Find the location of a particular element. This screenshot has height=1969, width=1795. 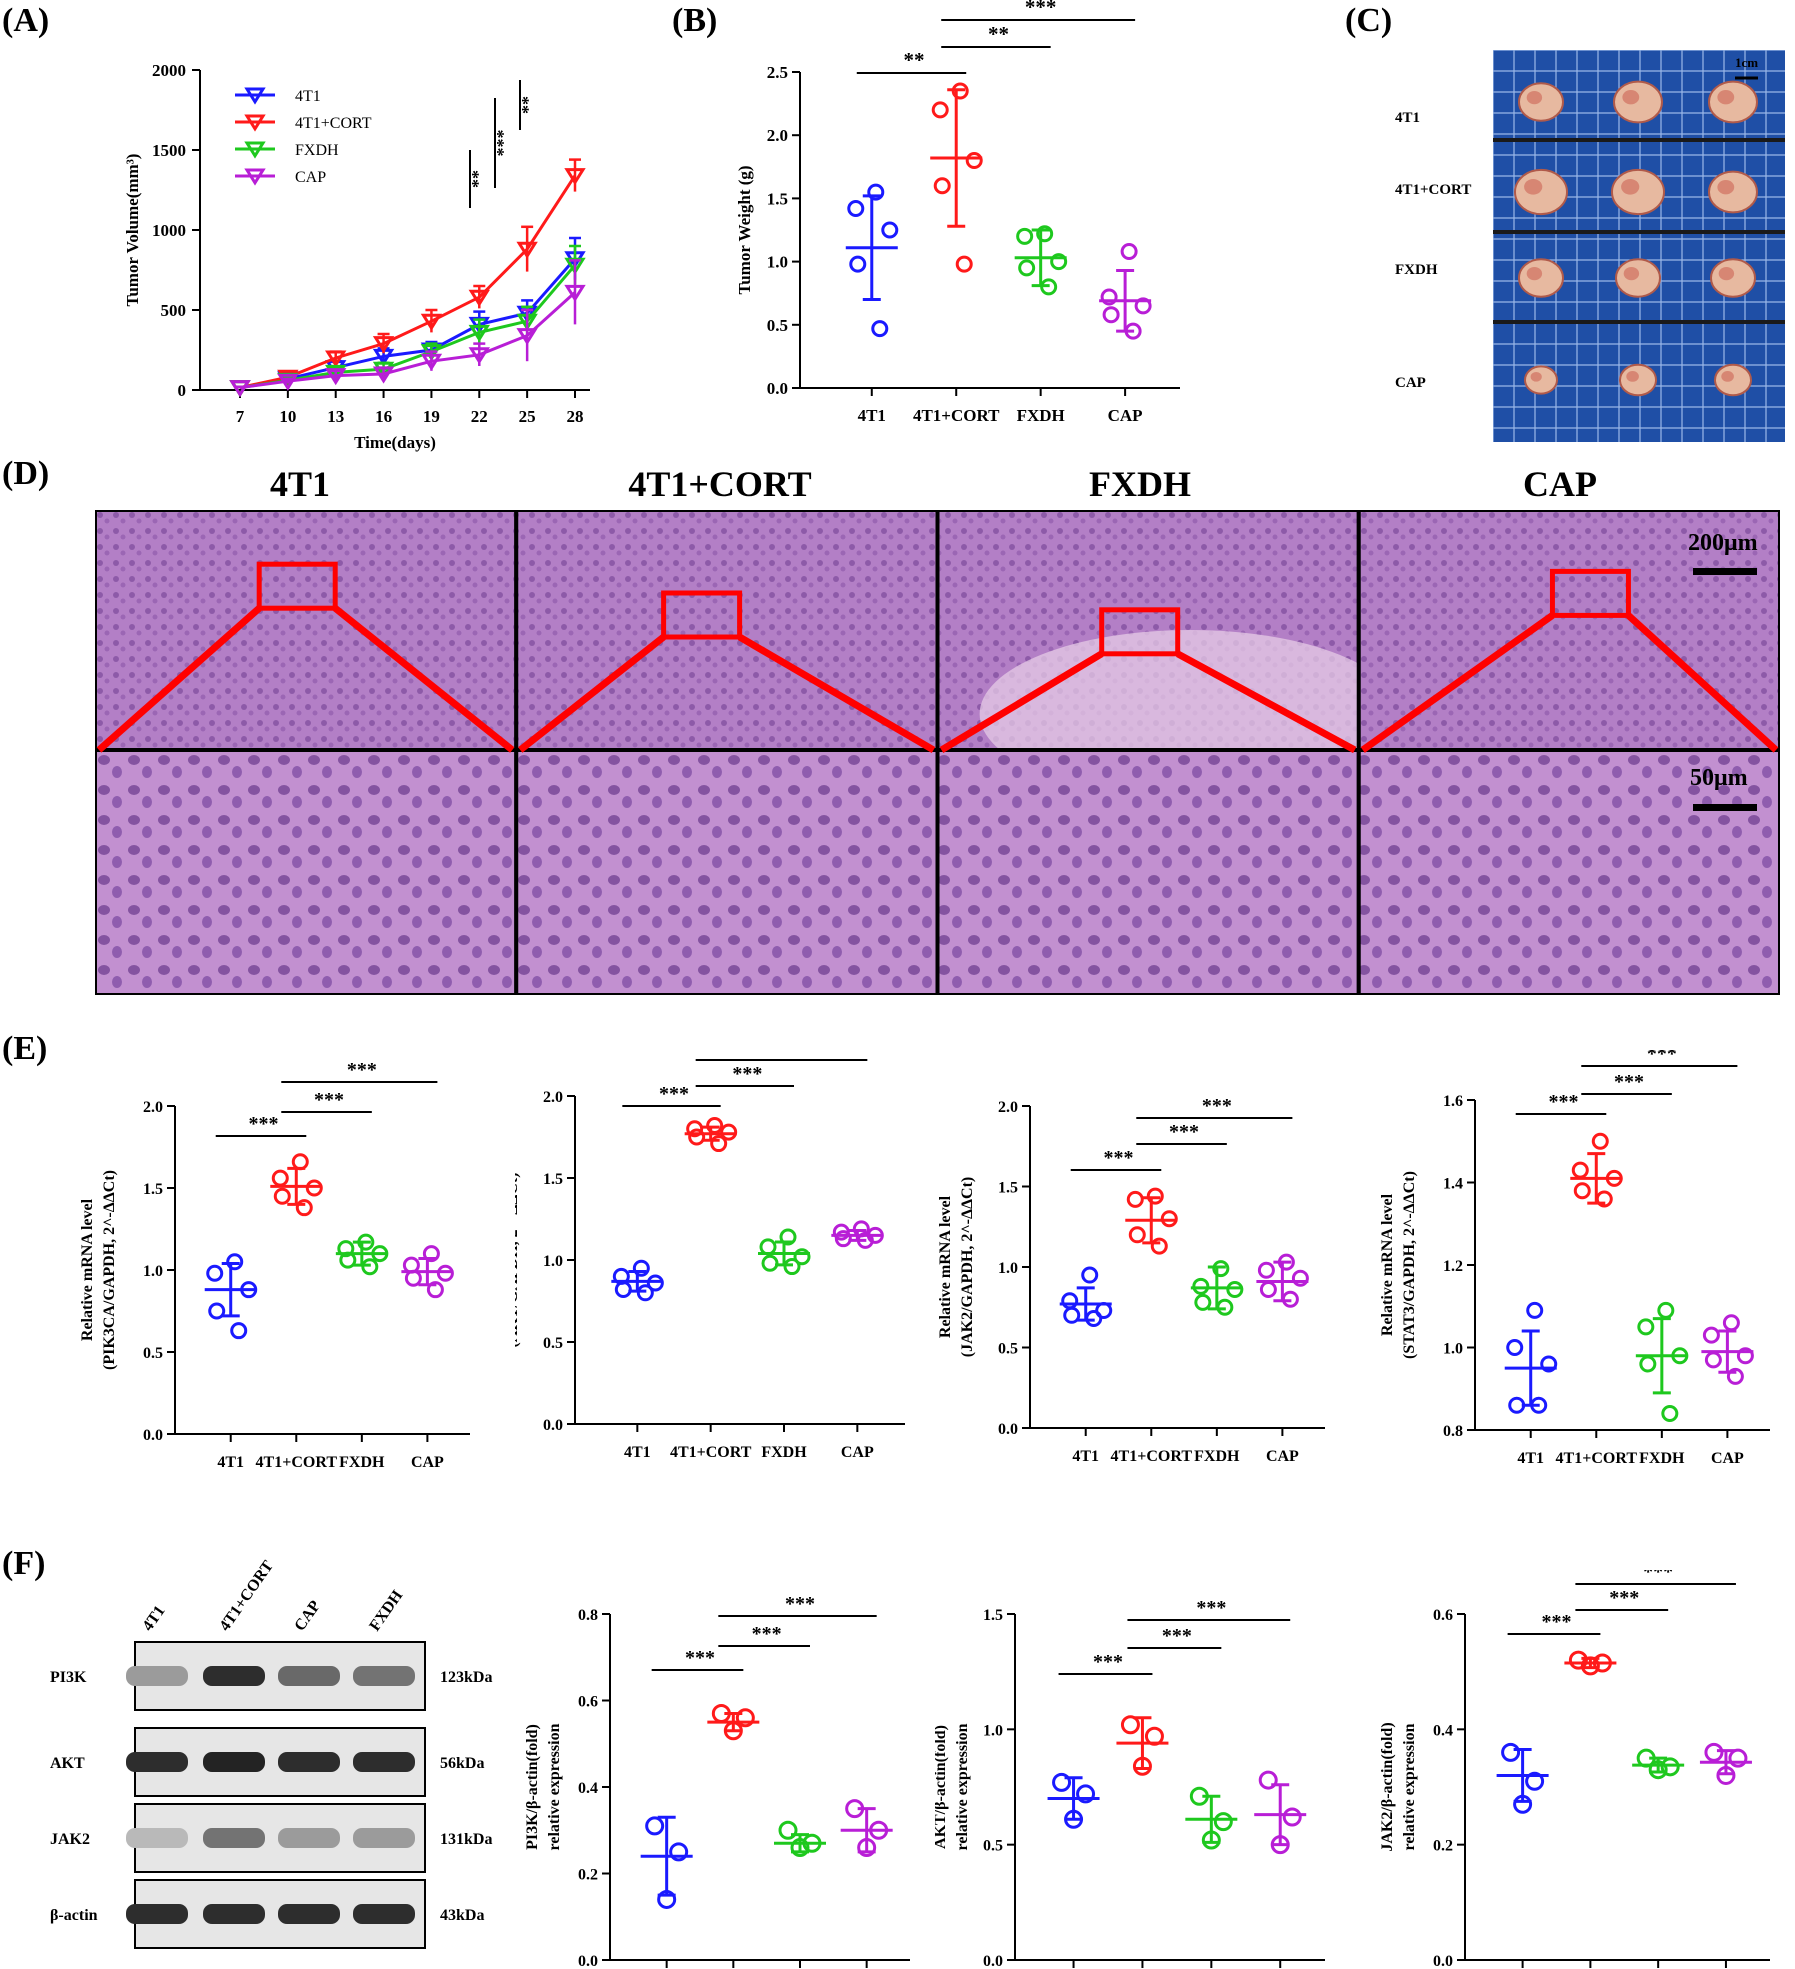

a-y-axis-label: Tumor Volume(mm³) is located at coordinates (132, 230).